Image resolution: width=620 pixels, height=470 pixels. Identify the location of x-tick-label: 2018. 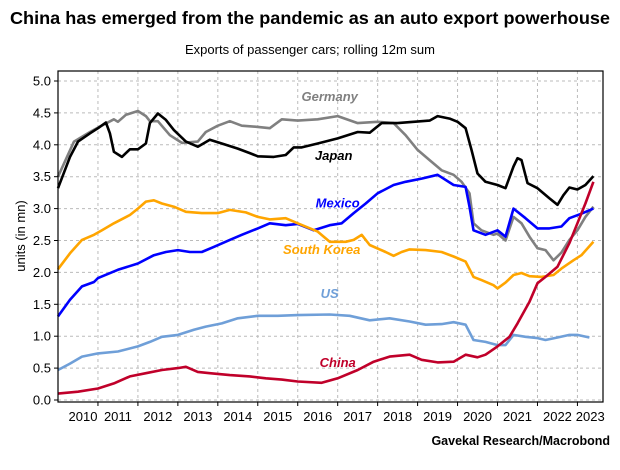
(397, 416).